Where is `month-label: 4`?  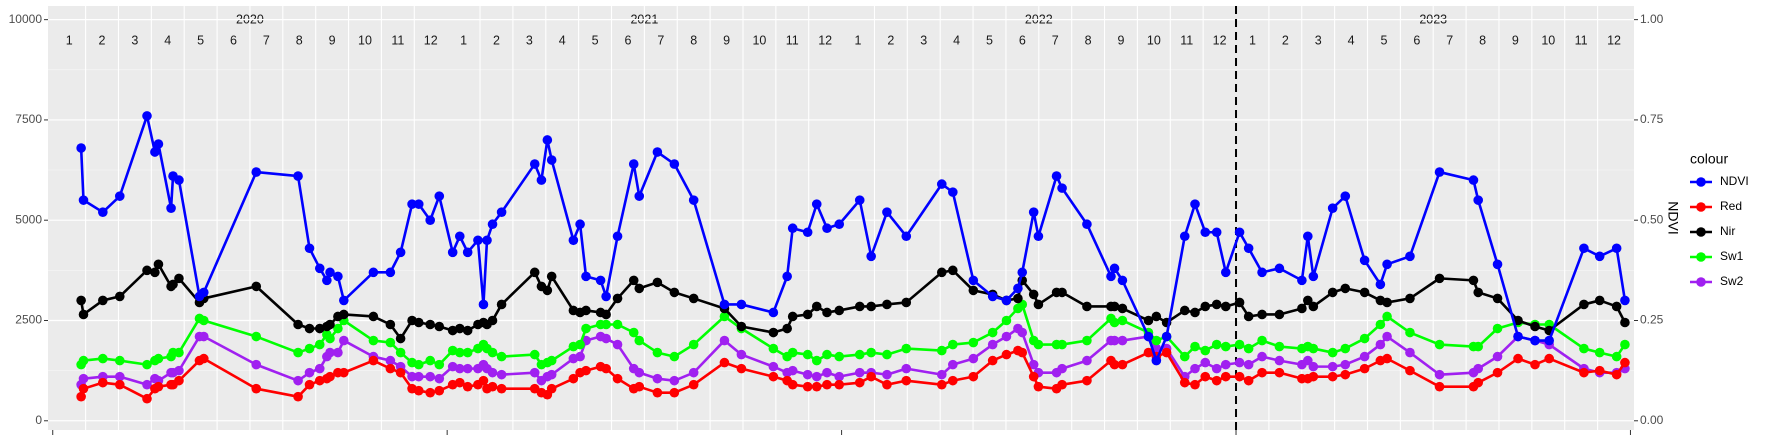
month-label: 4 is located at coordinates (1351, 40).